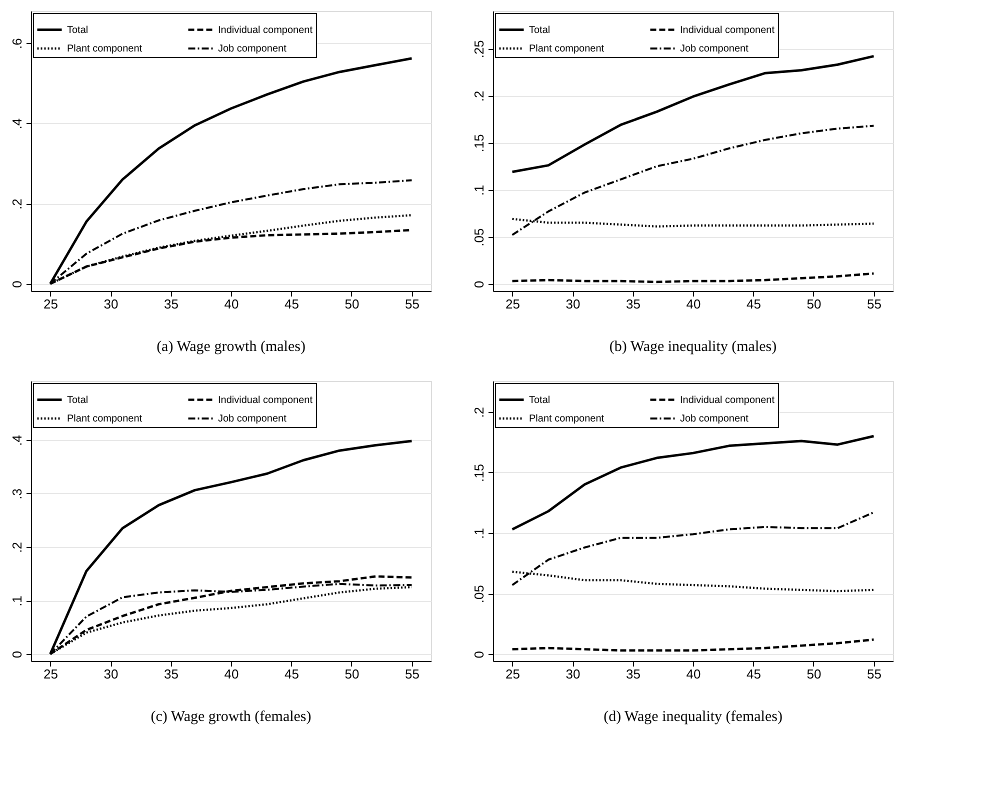 This screenshot has height=807, width=992. Describe the element at coordinates (231, 717) in the screenshot. I see `text: (c) Wage growth (females)` at that location.